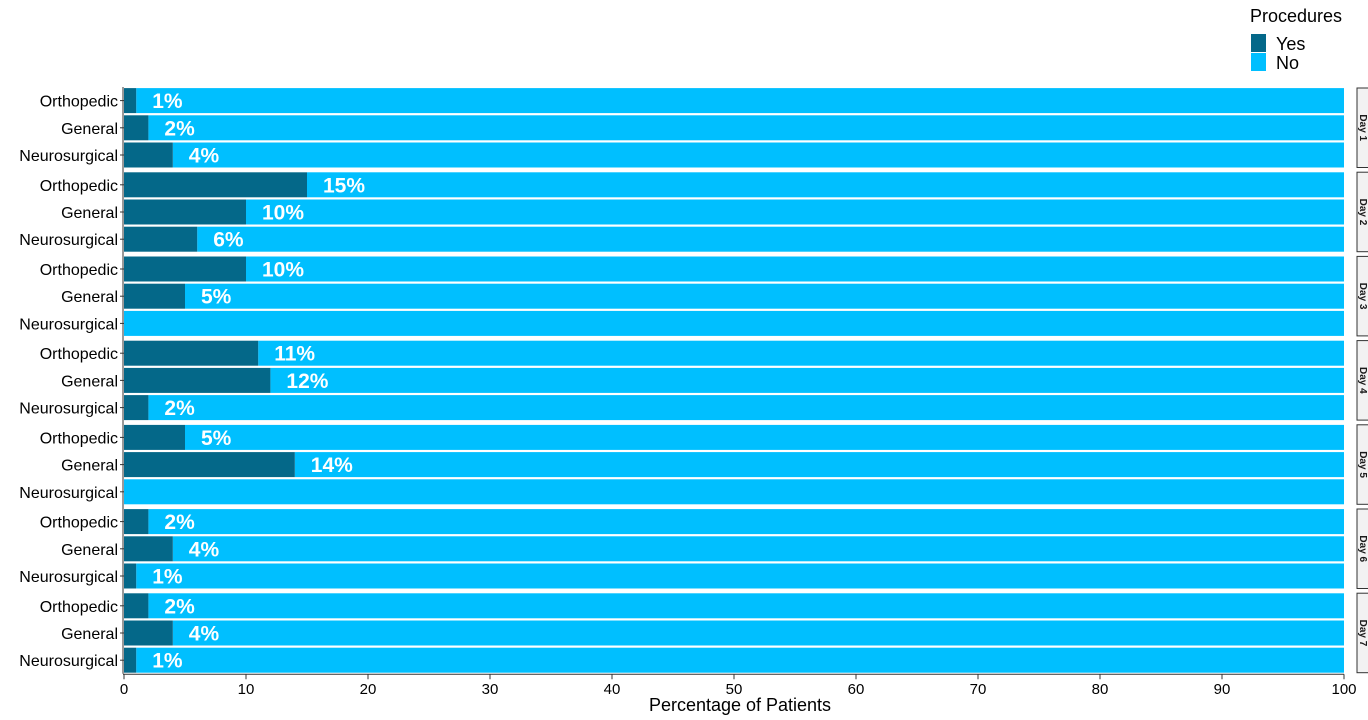  What do you see at coordinates (1362, 380) in the screenshot?
I see `facet-strip-label: Day 4` at bounding box center [1362, 380].